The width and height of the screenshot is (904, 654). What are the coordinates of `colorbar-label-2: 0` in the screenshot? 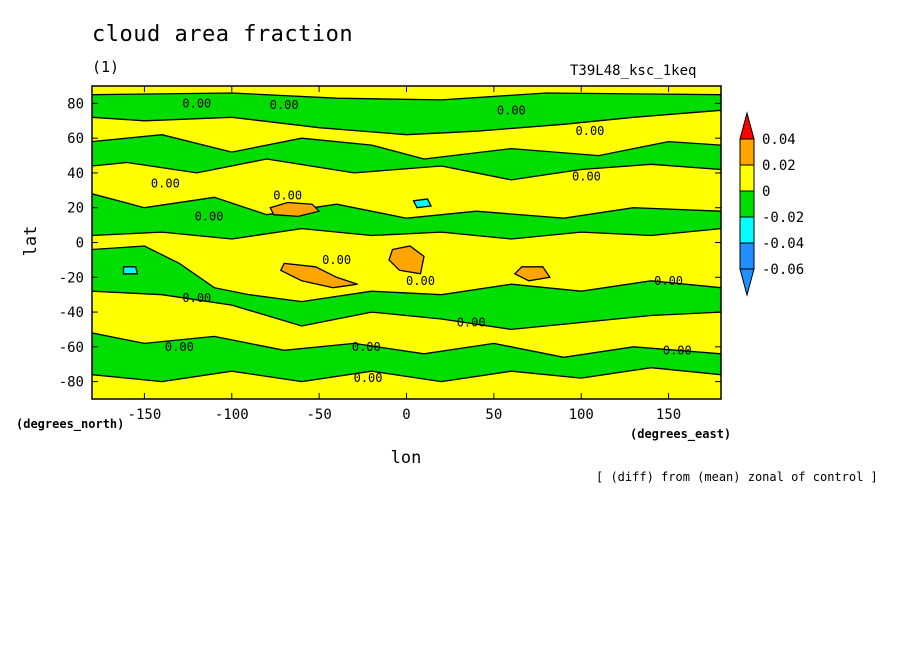 It's located at (766, 192).